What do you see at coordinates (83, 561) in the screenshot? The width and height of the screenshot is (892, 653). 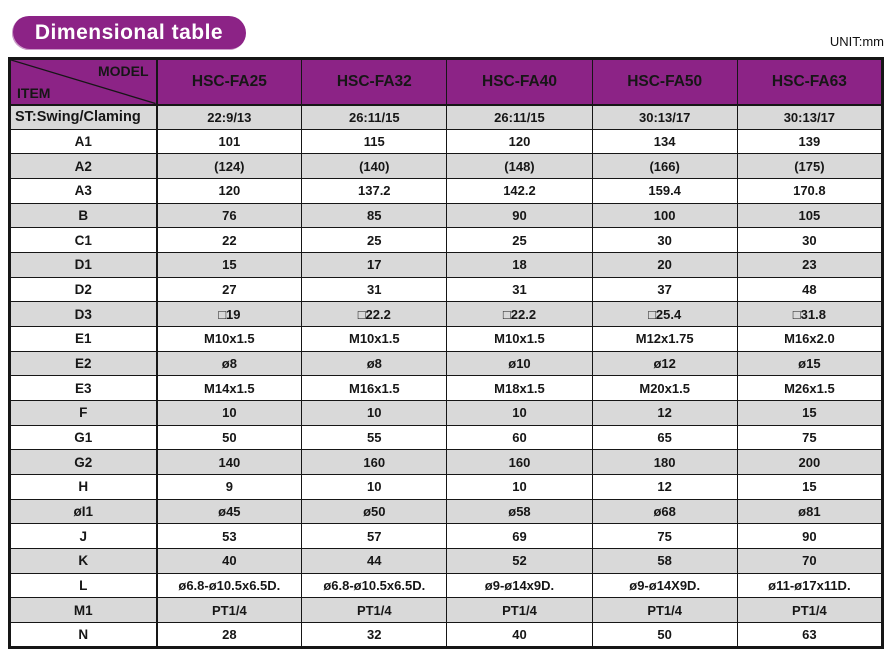 I see `row-item-label: K` at bounding box center [83, 561].